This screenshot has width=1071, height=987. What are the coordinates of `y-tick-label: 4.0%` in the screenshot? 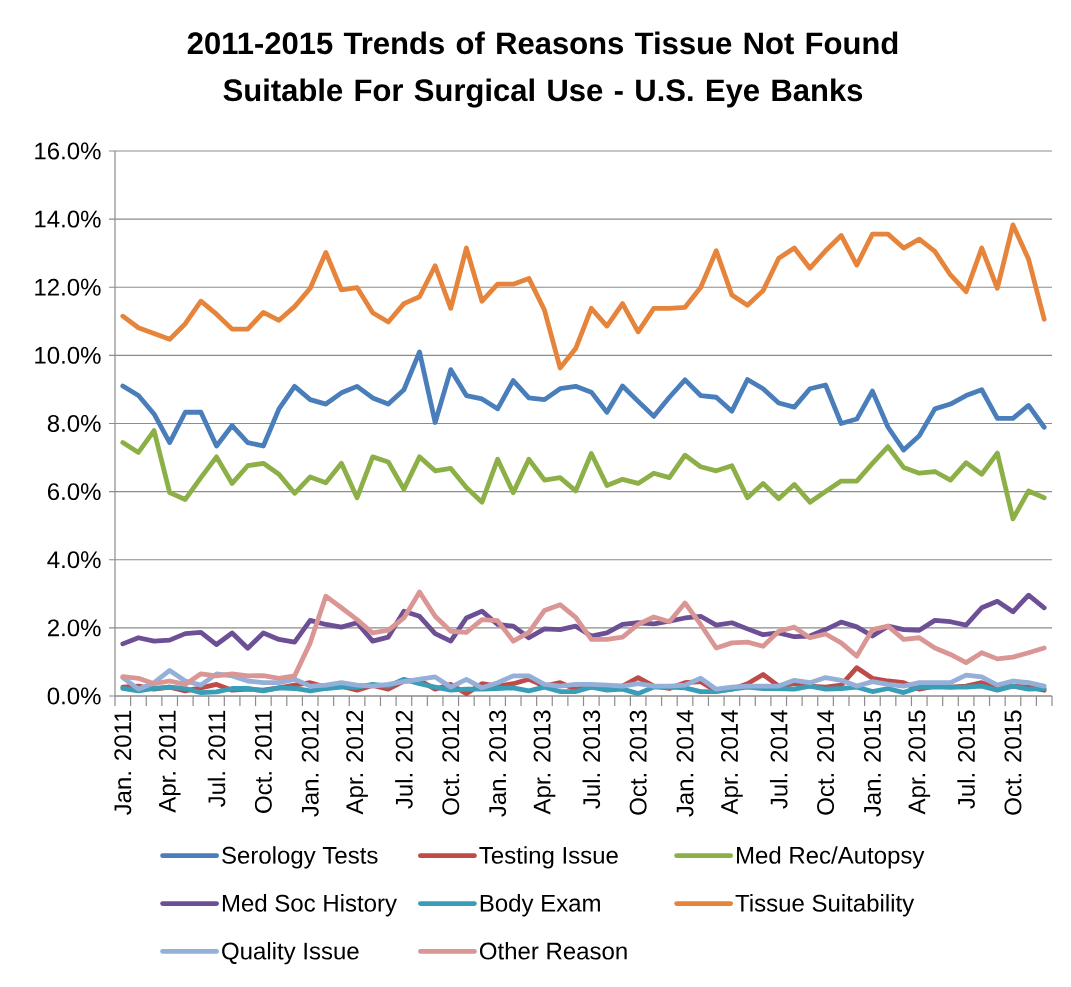 It's located at (74, 560).